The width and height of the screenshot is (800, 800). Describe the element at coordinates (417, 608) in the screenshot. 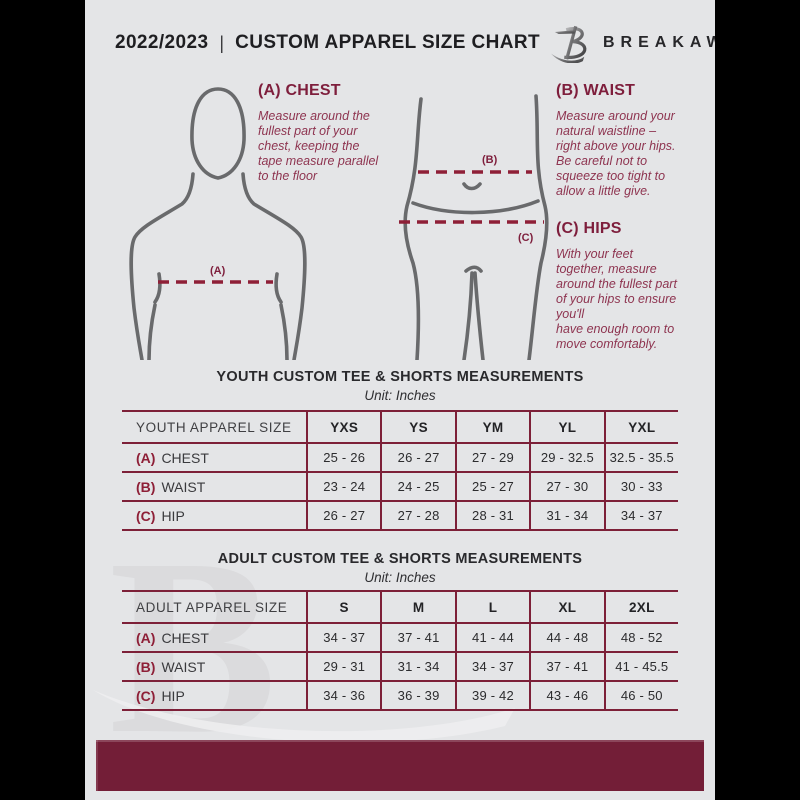

I see `adult-size-header: M` at that location.